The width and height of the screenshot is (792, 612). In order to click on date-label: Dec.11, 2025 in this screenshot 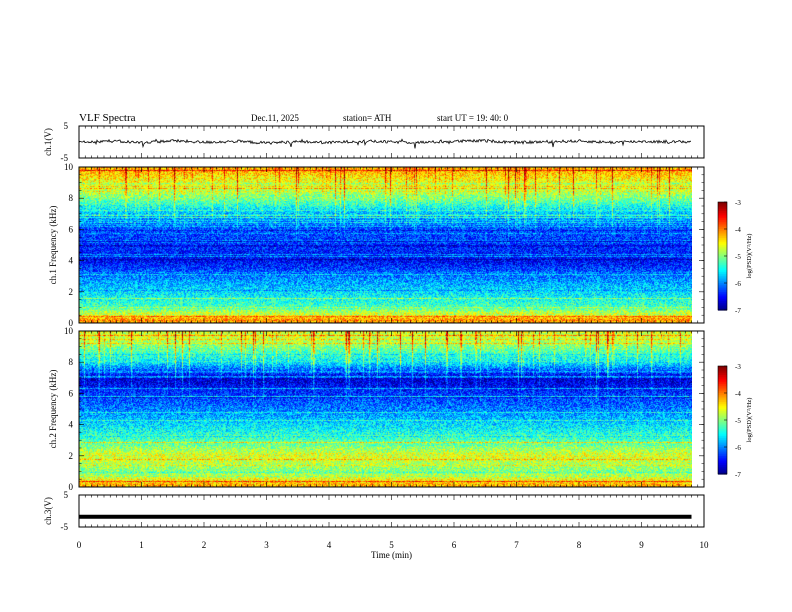, I will do `click(275, 118)`.